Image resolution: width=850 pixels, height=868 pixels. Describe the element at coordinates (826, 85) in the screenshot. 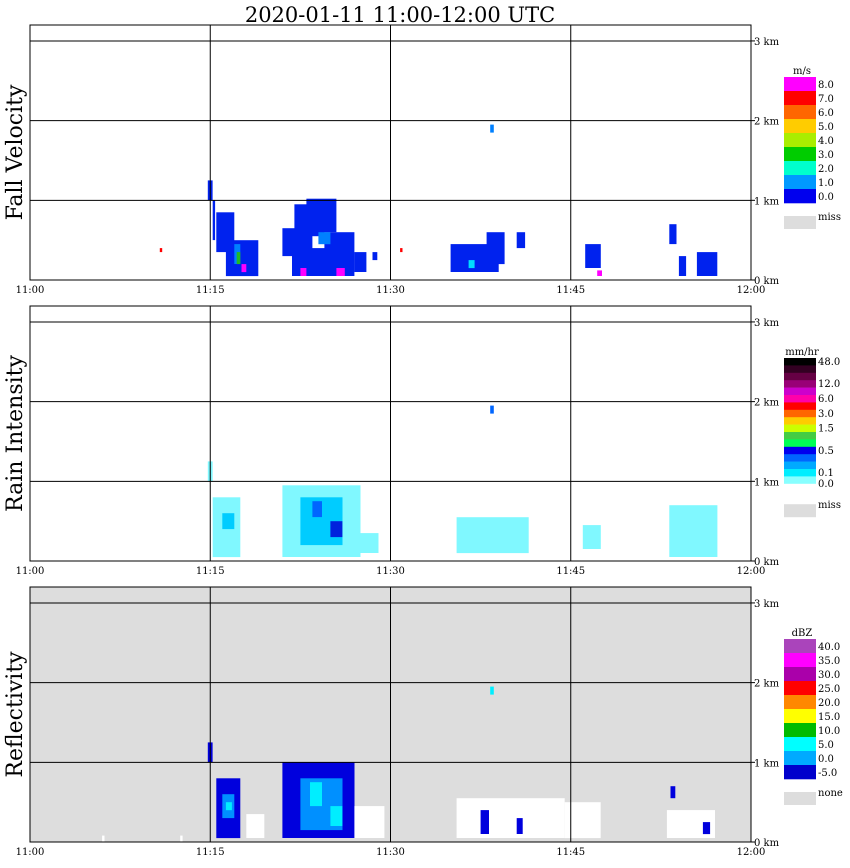

I see `legend-label: 8.0` at that location.